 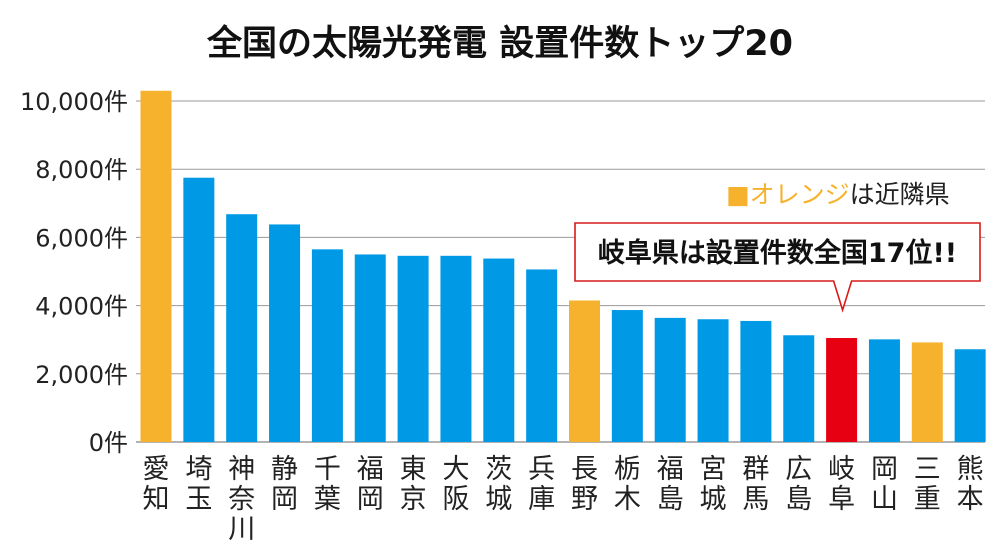 What do you see at coordinates (738, 194) in the screenshot?
I see `legend-marker: ■` at bounding box center [738, 194].